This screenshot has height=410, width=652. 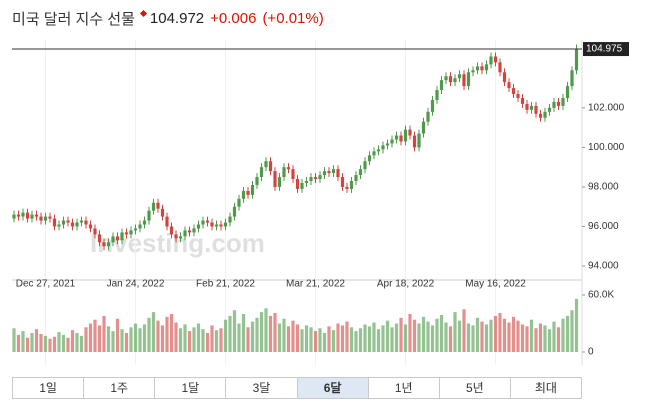 I want to click on range-tab: 6달, so click(x=333, y=388).